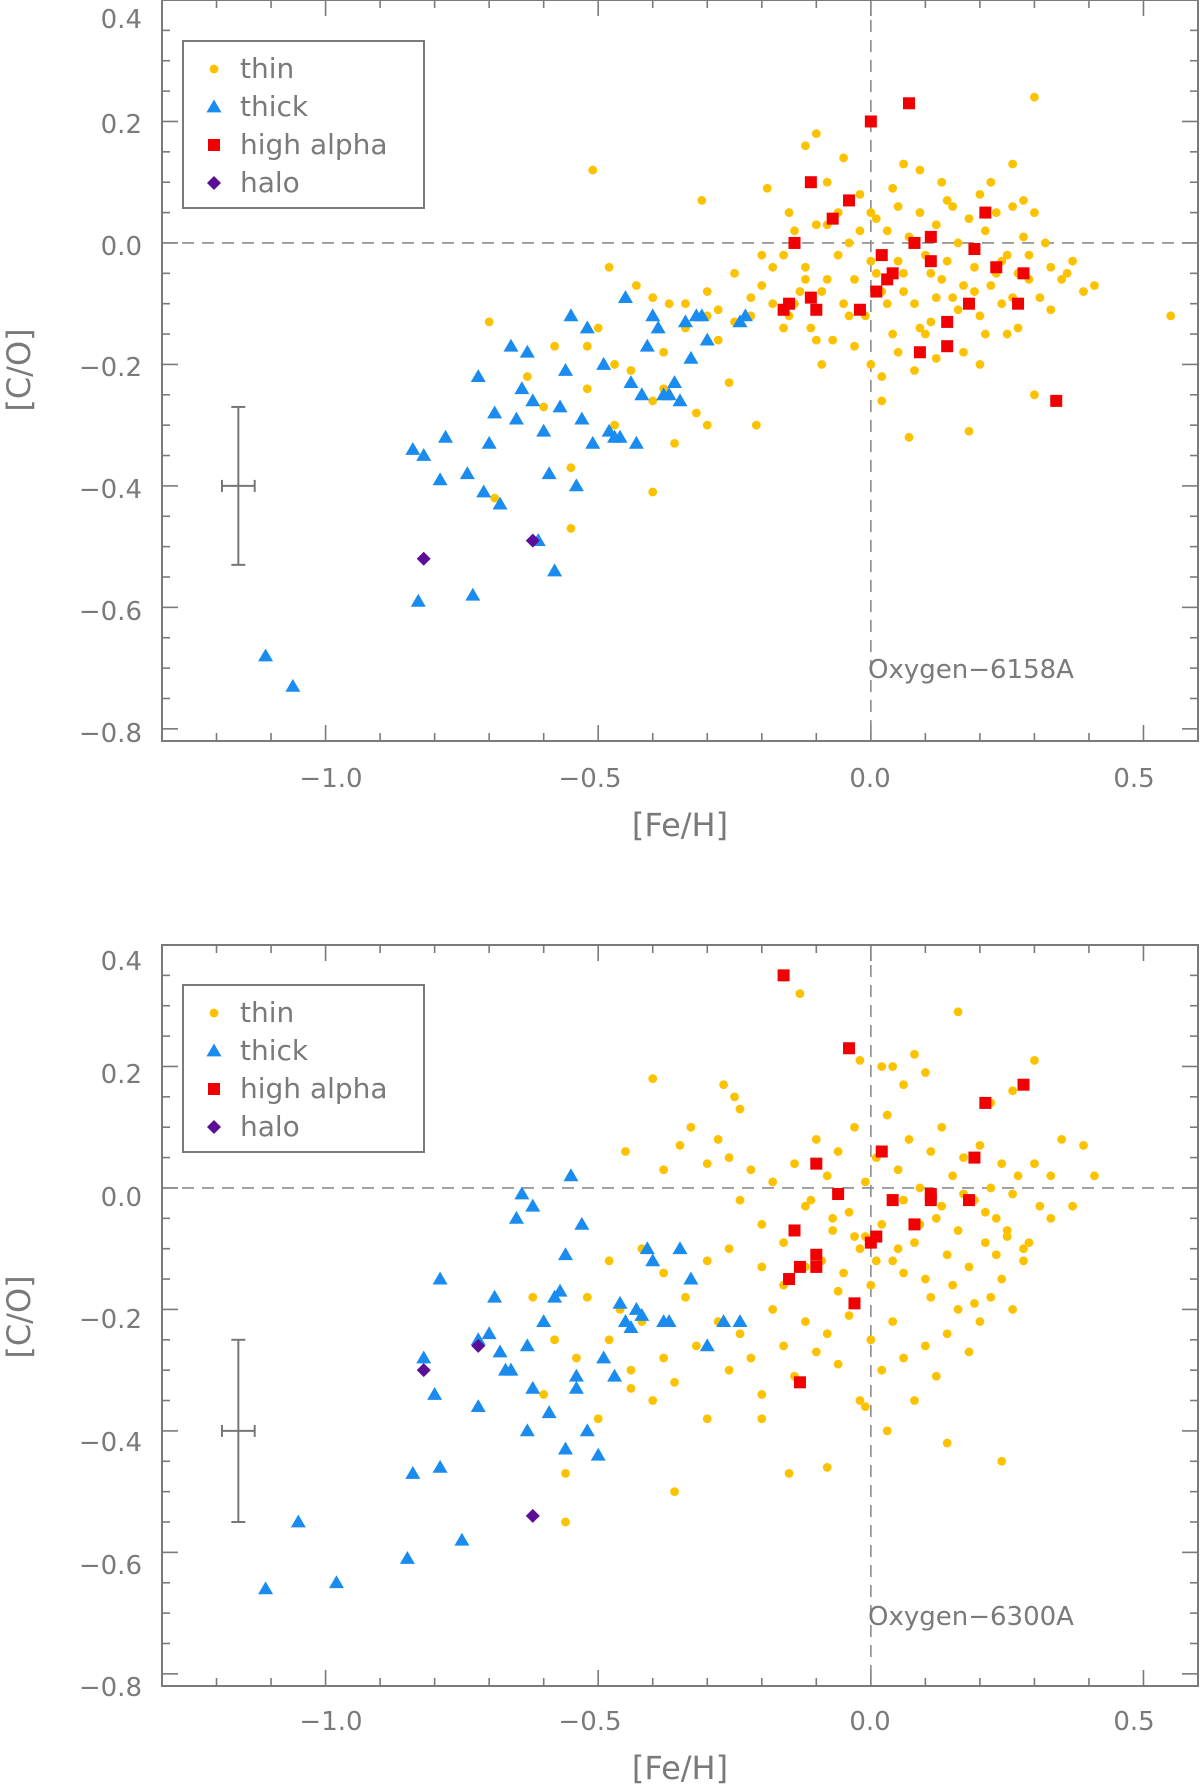  What do you see at coordinates (869, 779) in the screenshot?
I see `x-tick-label: 0.0` at bounding box center [869, 779].